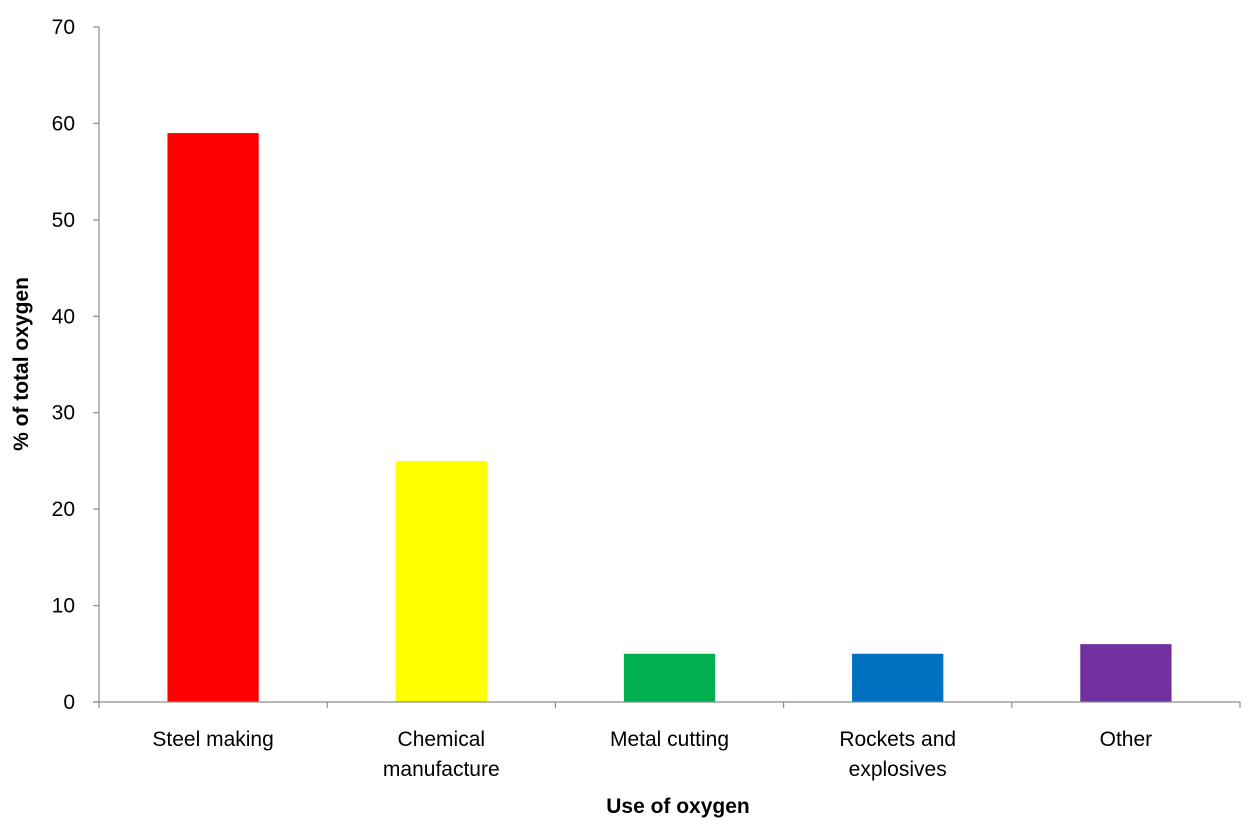  I want to click on y-tick-label: 50, so click(63, 220).